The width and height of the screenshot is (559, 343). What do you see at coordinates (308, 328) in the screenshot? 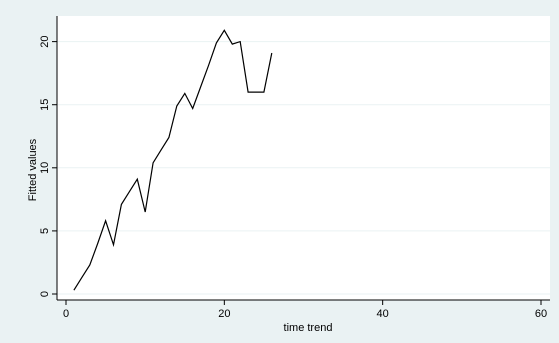
I see `x-axis-title: time trend` at bounding box center [308, 328].